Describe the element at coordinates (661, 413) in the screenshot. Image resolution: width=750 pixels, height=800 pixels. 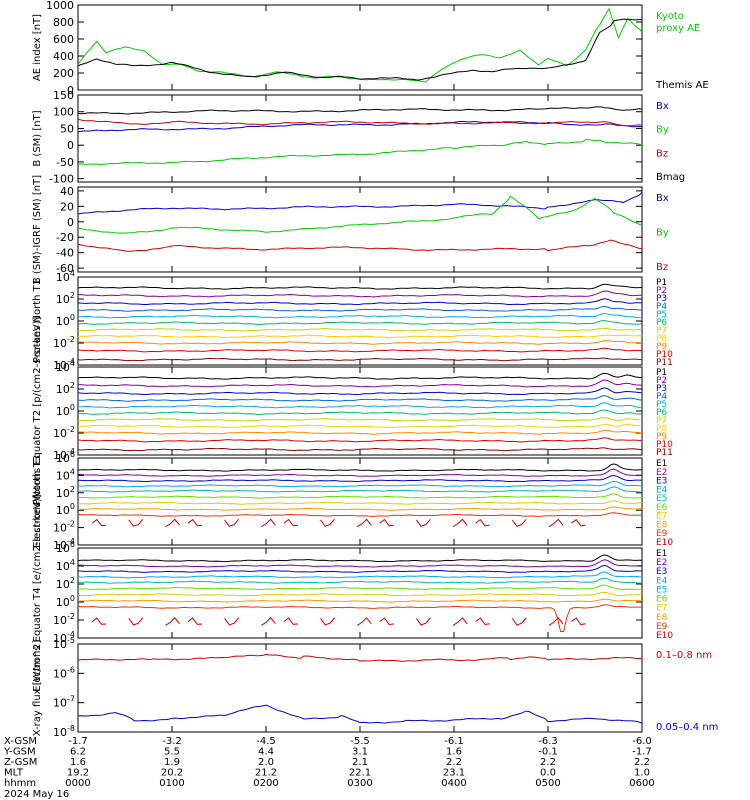
I see `legend-label: P6` at that location.